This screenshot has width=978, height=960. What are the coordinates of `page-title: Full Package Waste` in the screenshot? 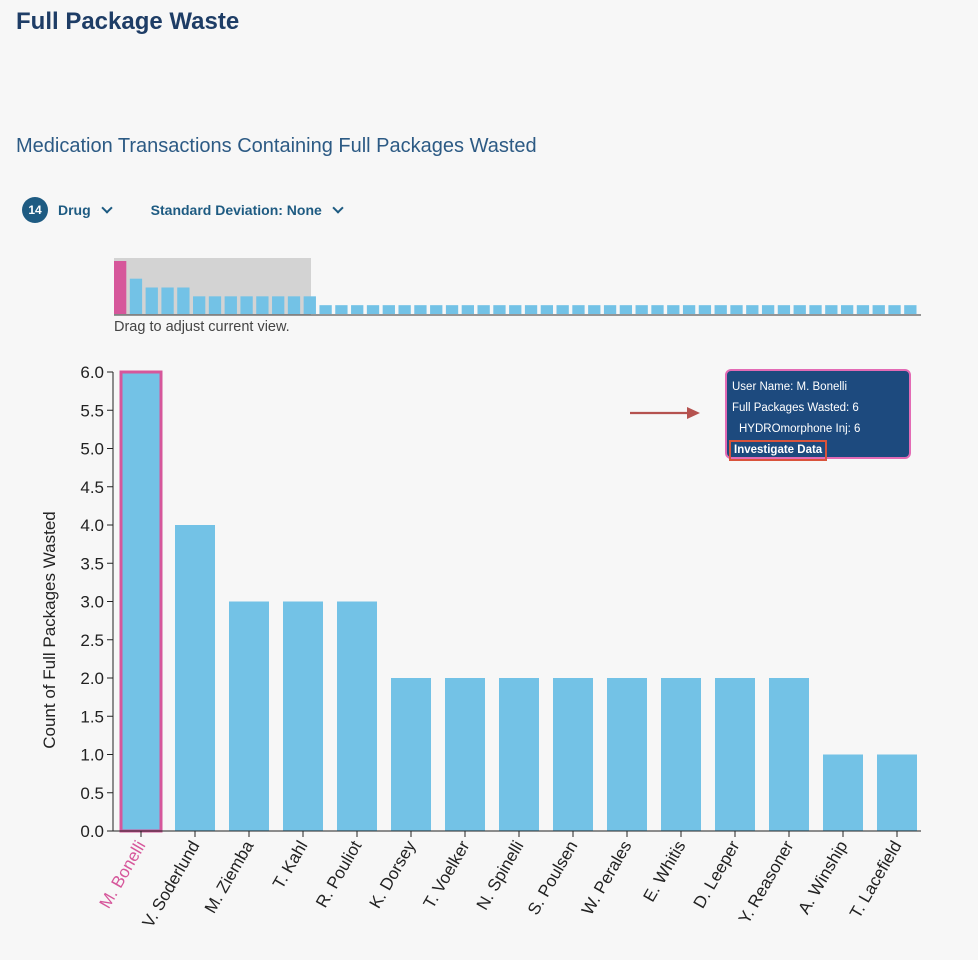 It's located at (128, 21).